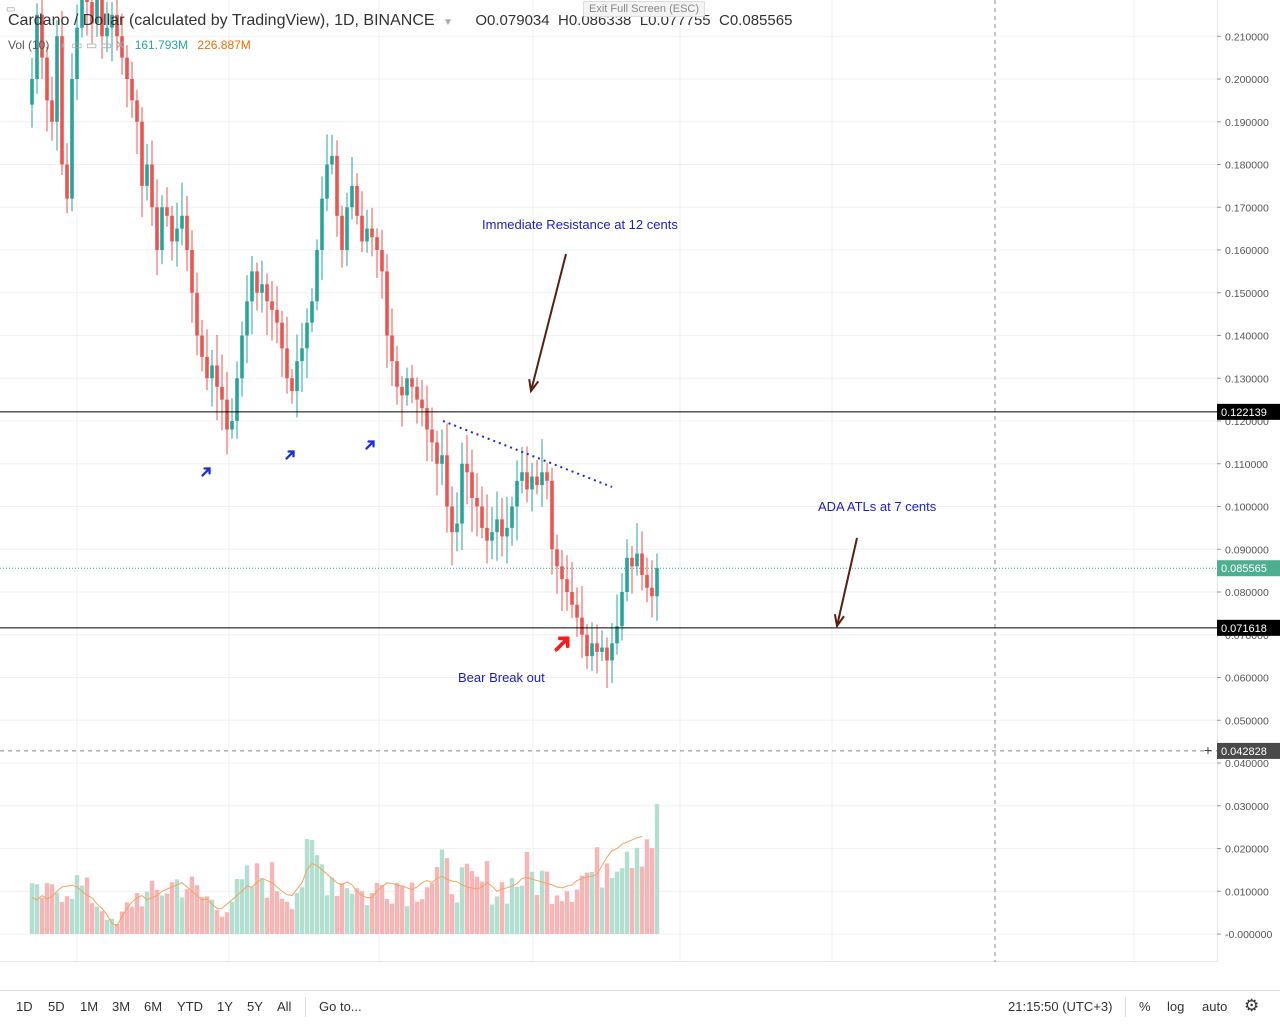 Image resolution: width=1280 pixels, height=1025 pixels. Describe the element at coordinates (1208, 750) in the screenshot. I see `crosshair-plus-icon: +` at that location.